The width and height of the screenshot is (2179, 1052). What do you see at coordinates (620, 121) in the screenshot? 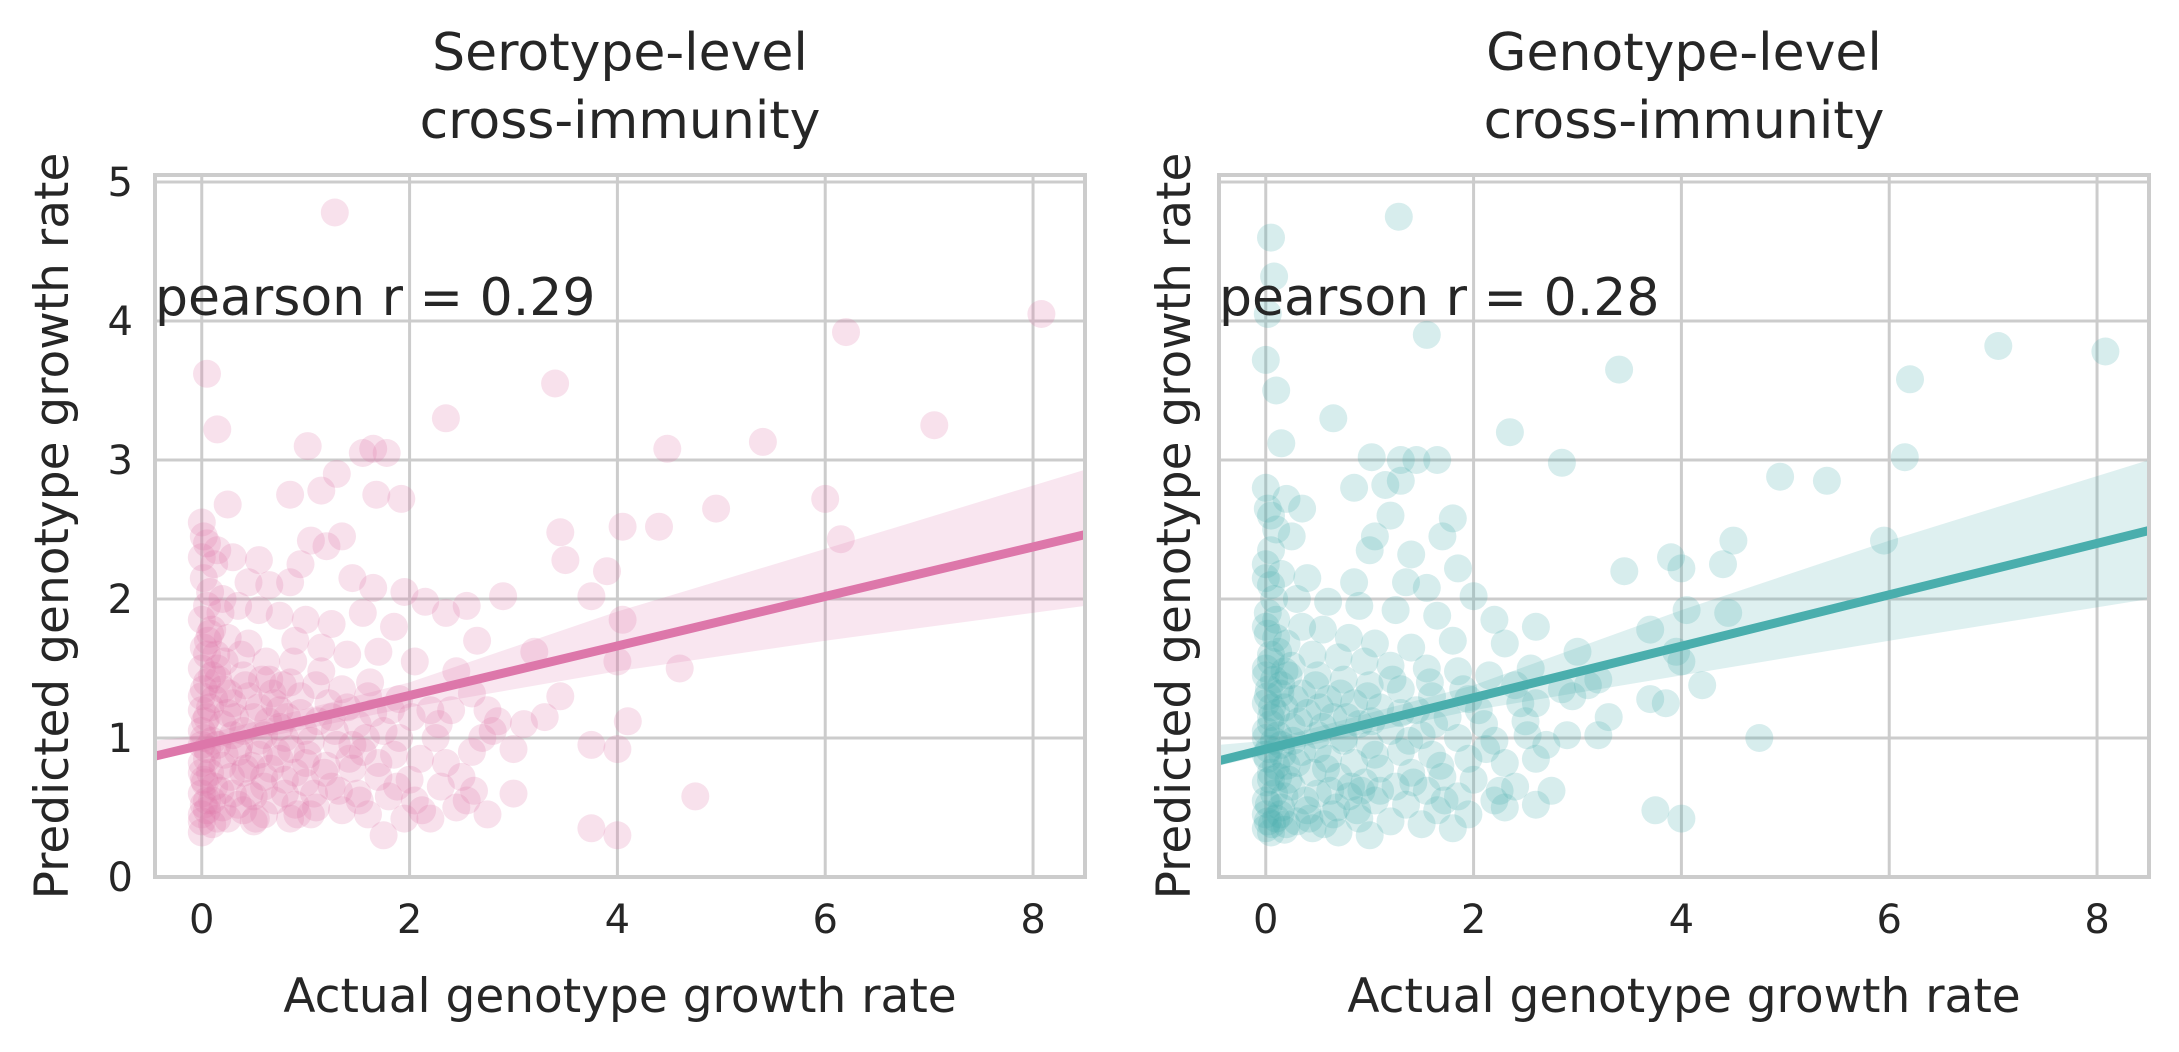
I see `chart-title-line-2: cross-immunity` at bounding box center [620, 121].